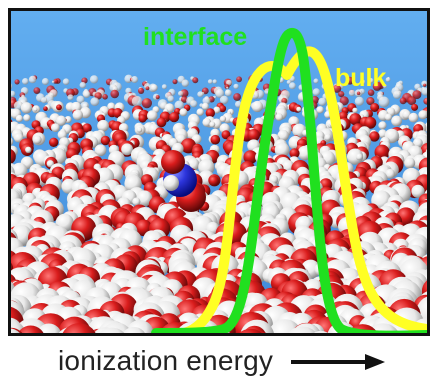 Image resolution: width=438 pixels, height=384 pixels. I want to click on solute-molecule, so click(183, 181).